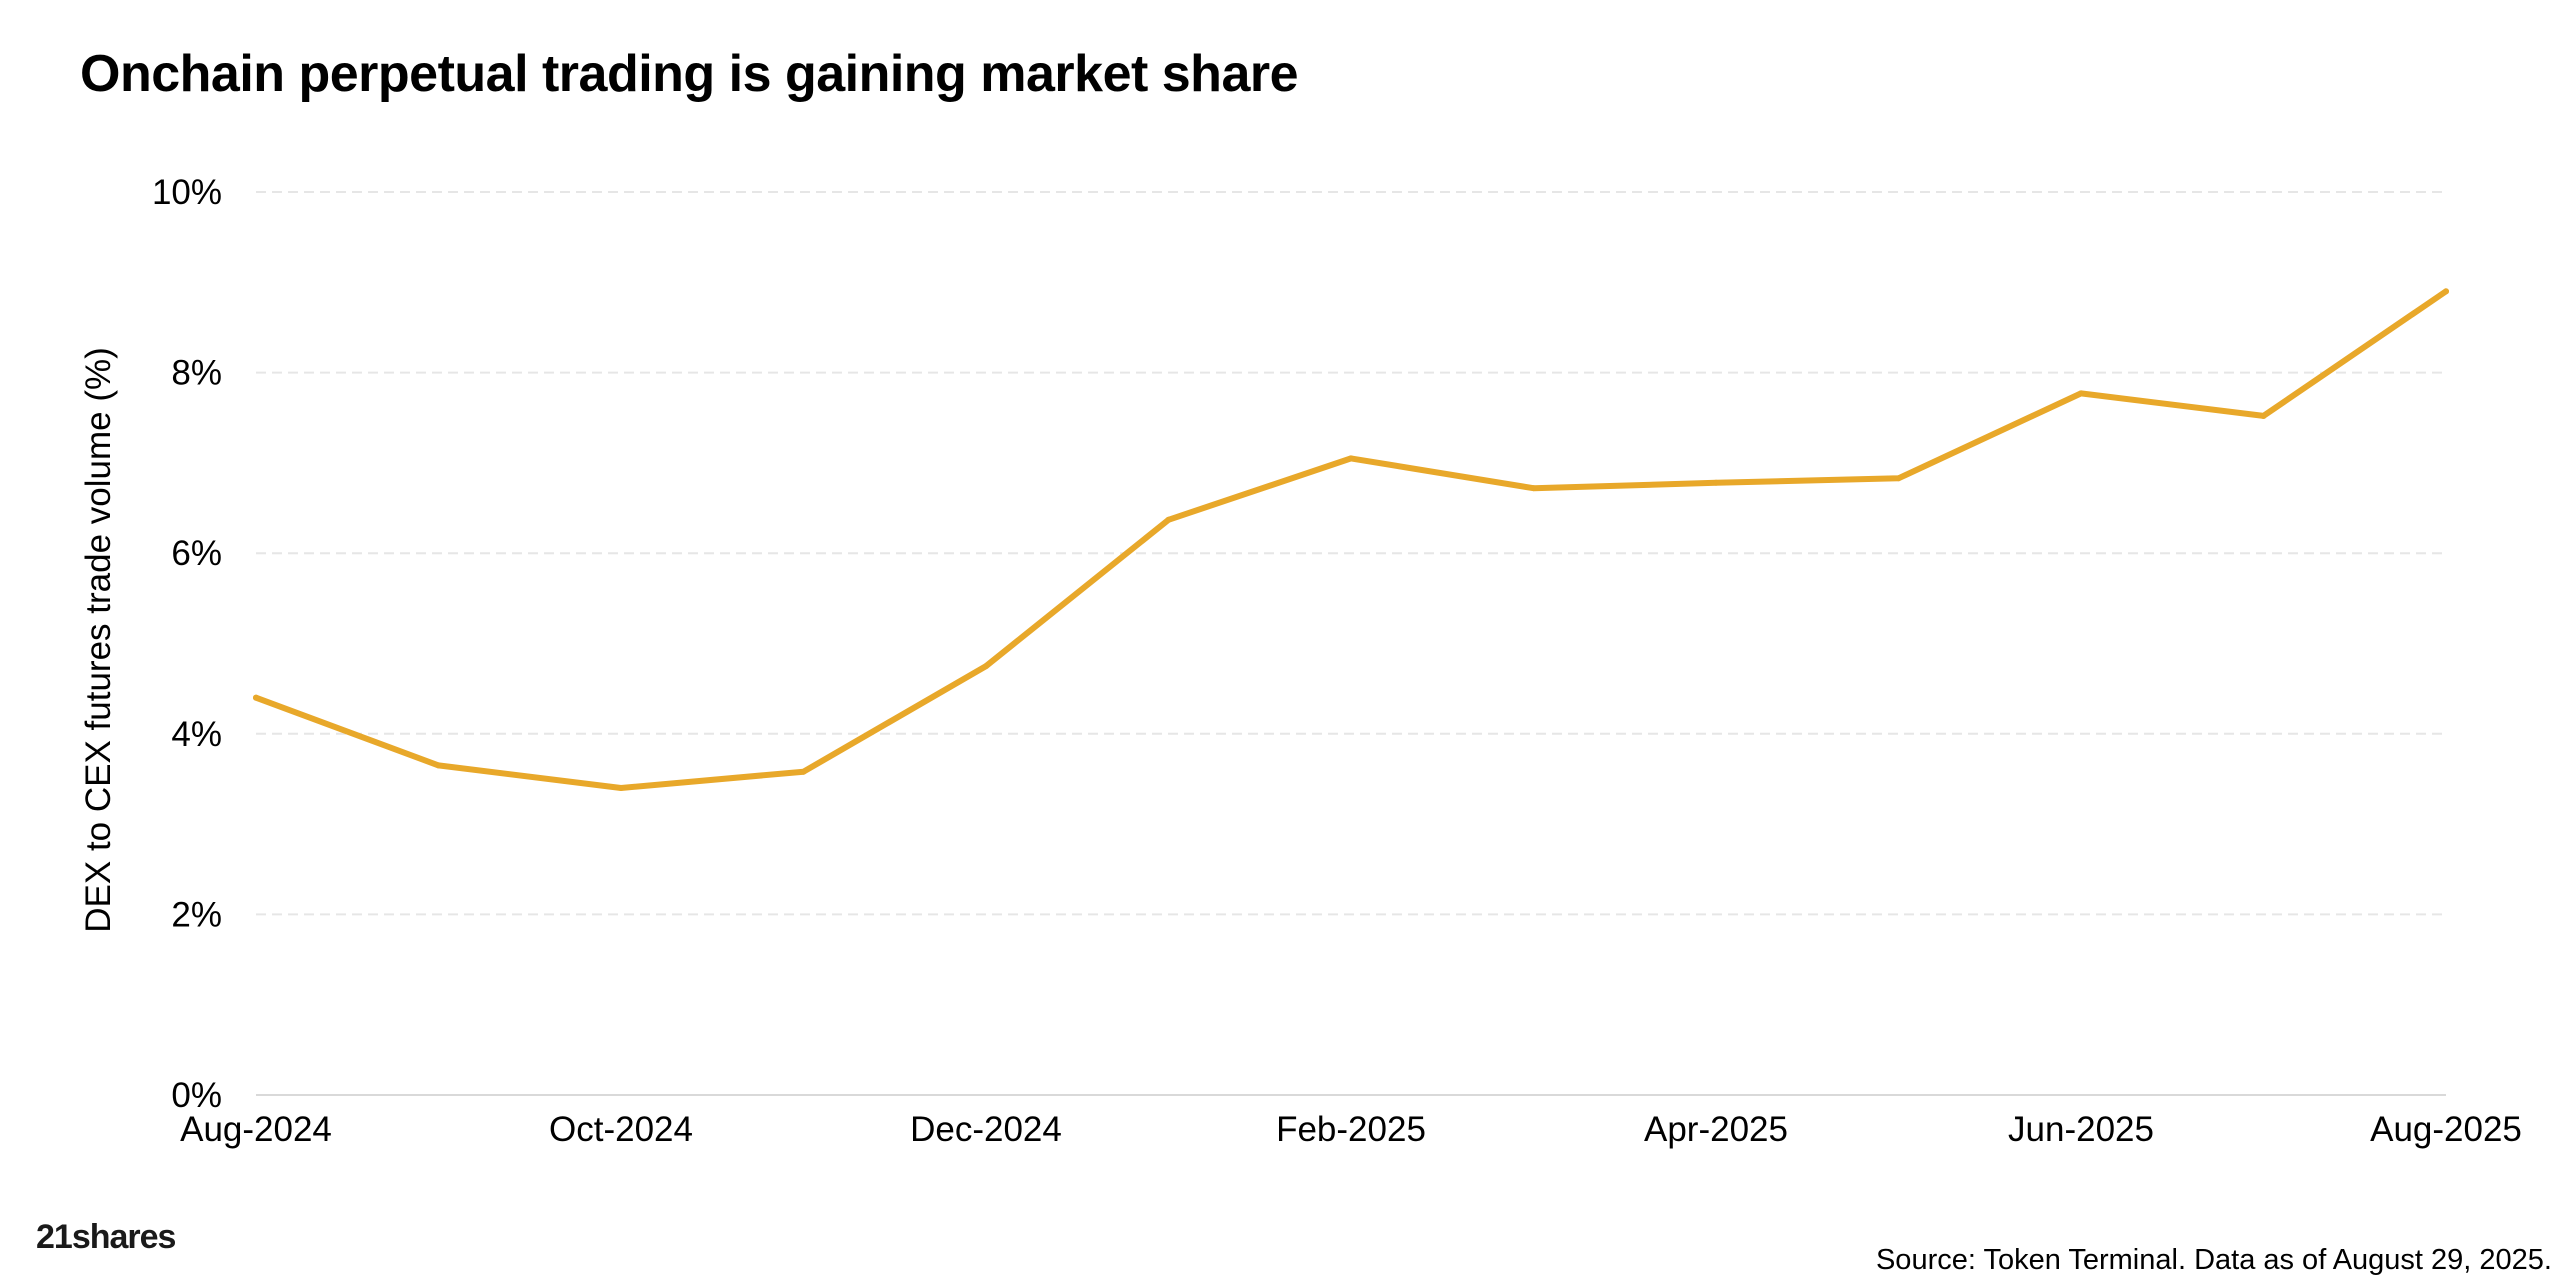 The height and width of the screenshot is (1283, 2560). What do you see at coordinates (621, 1129) in the screenshot?
I see `x-tick-label: Oct-2024` at bounding box center [621, 1129].